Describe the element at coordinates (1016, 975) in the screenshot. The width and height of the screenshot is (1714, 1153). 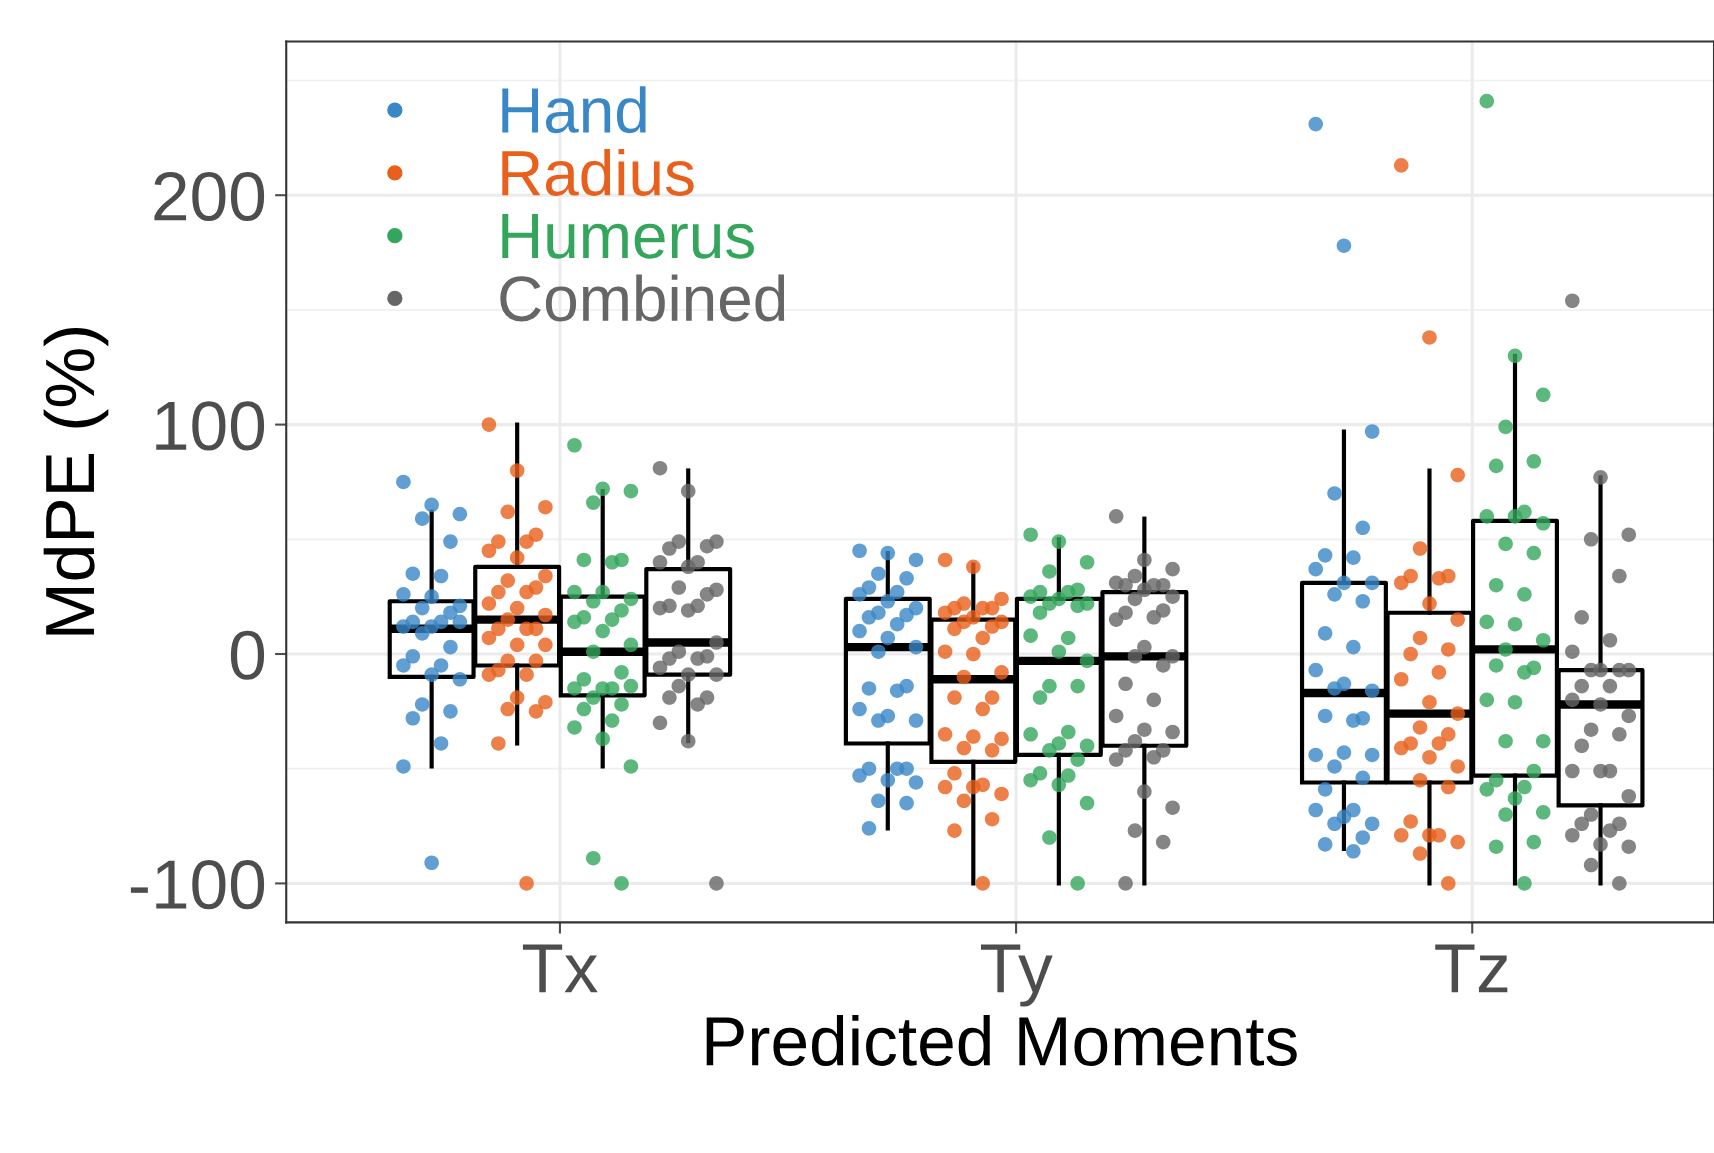
I see `x-tick-label: Ty` at that location.